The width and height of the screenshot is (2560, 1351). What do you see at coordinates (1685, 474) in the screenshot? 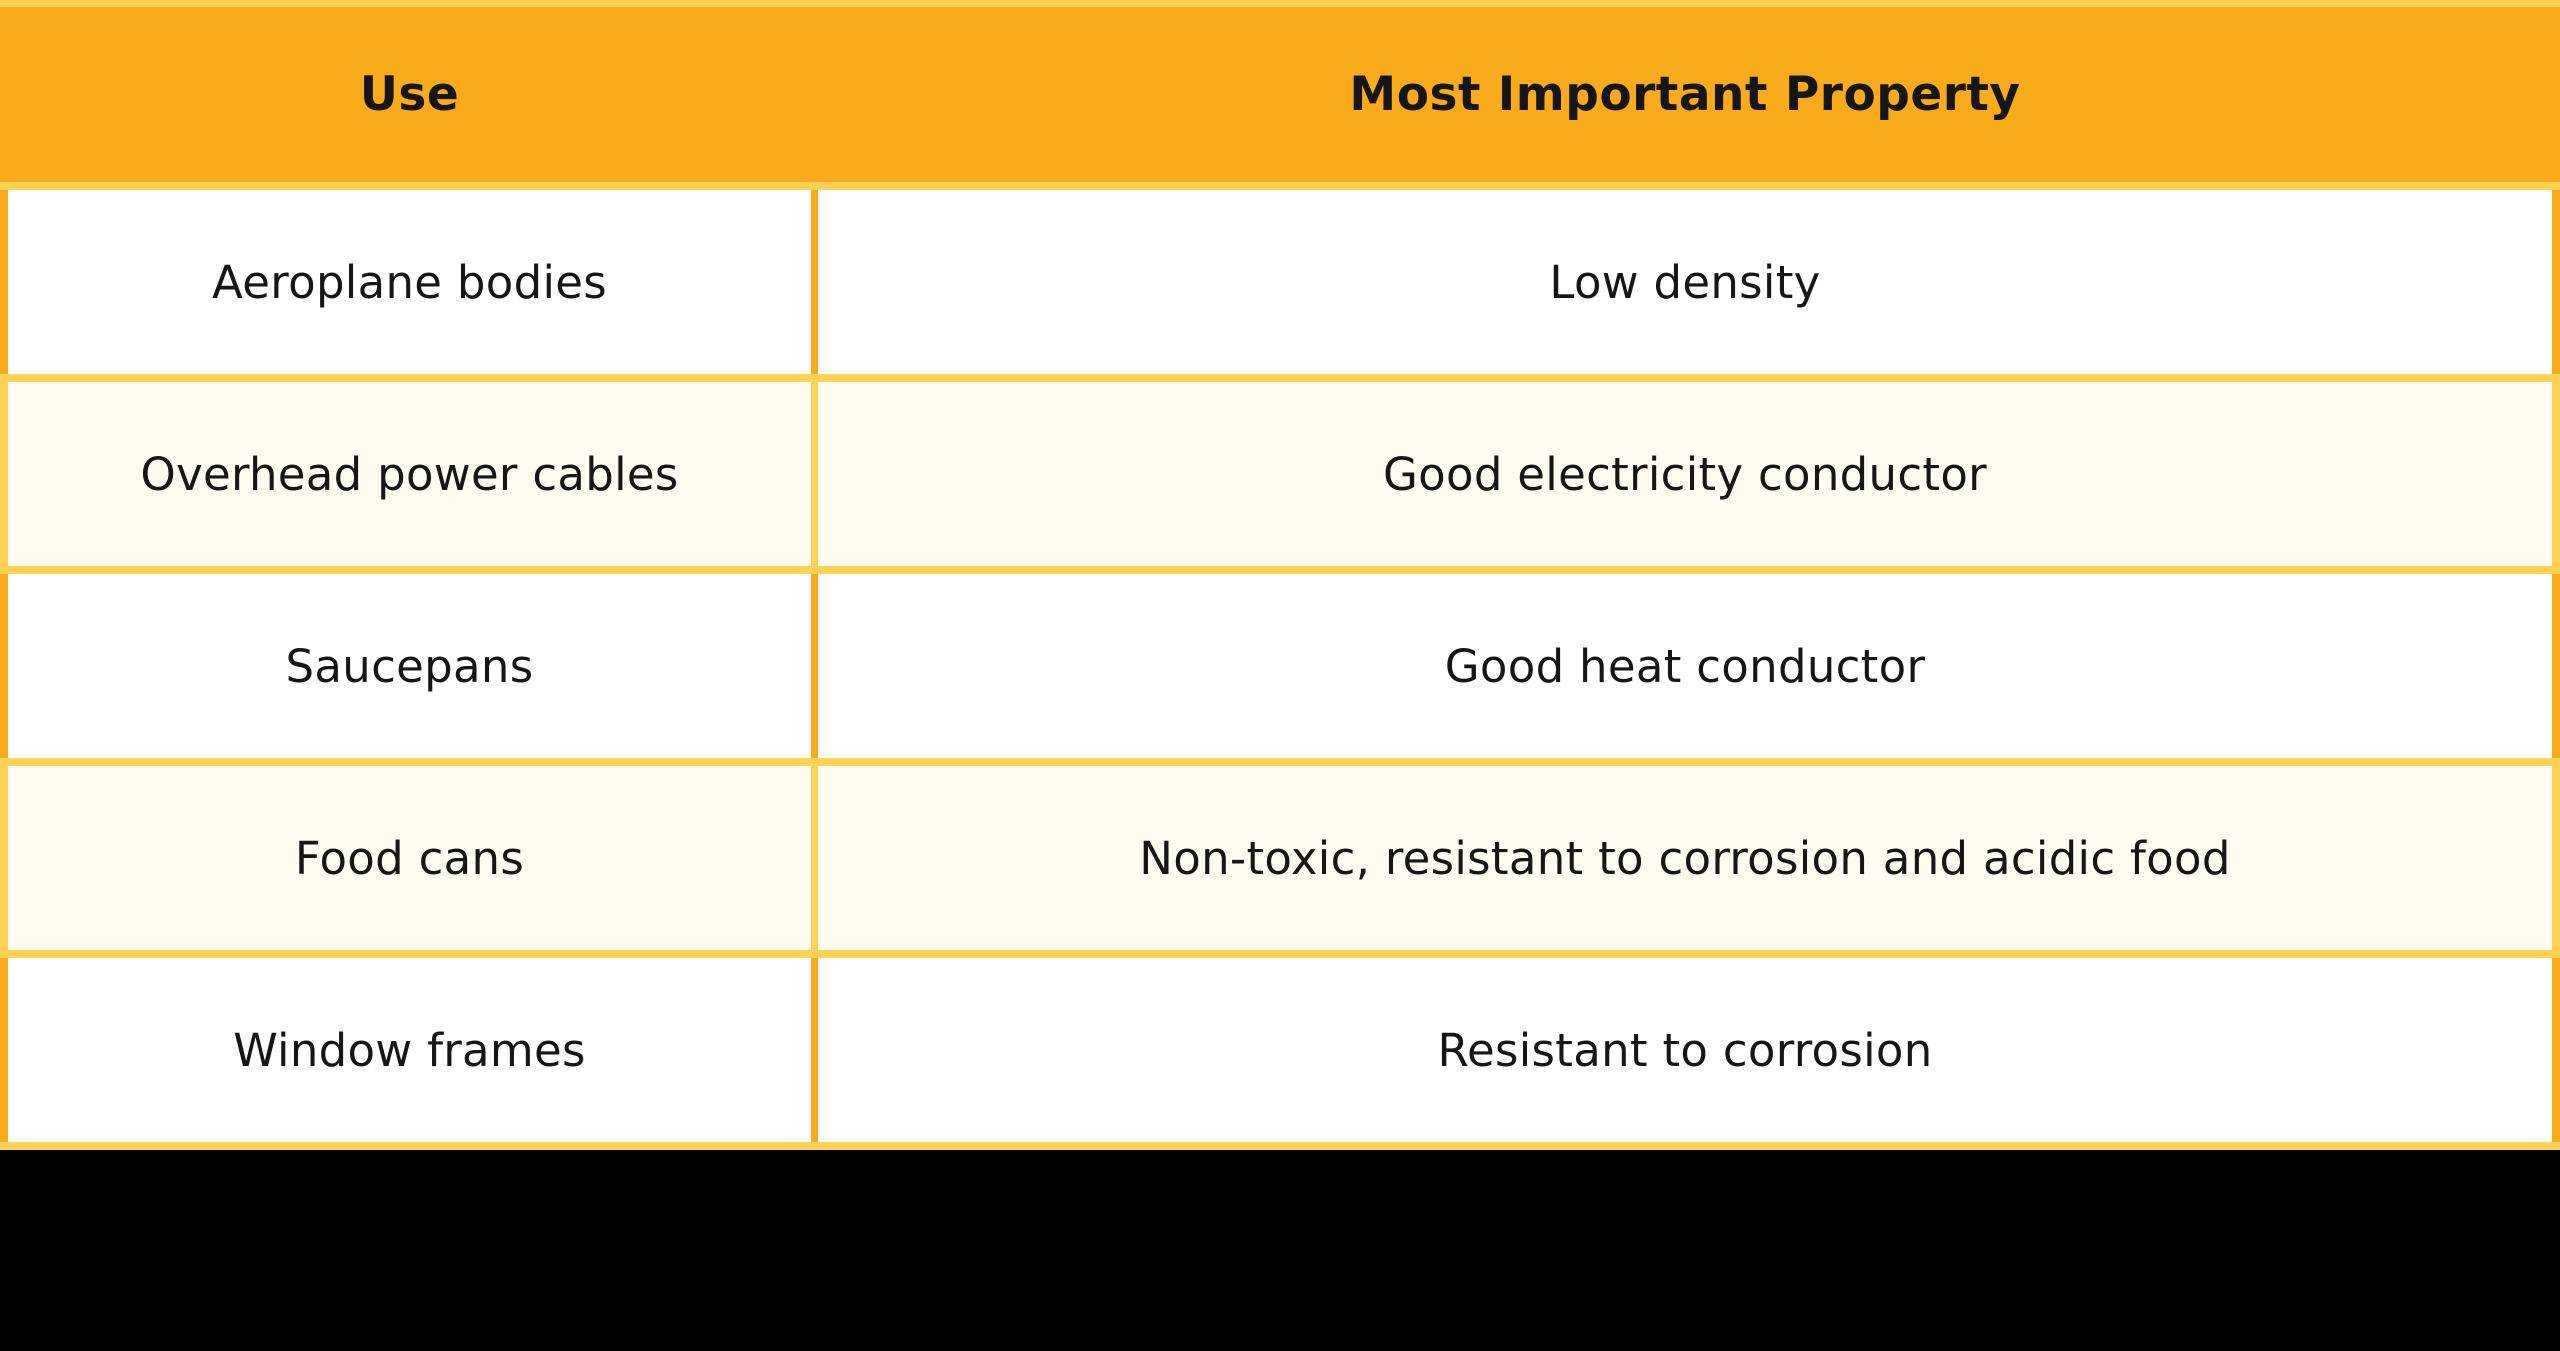
I see `property-cell: Good electricity conductor` at bounding box center [1685, 474].